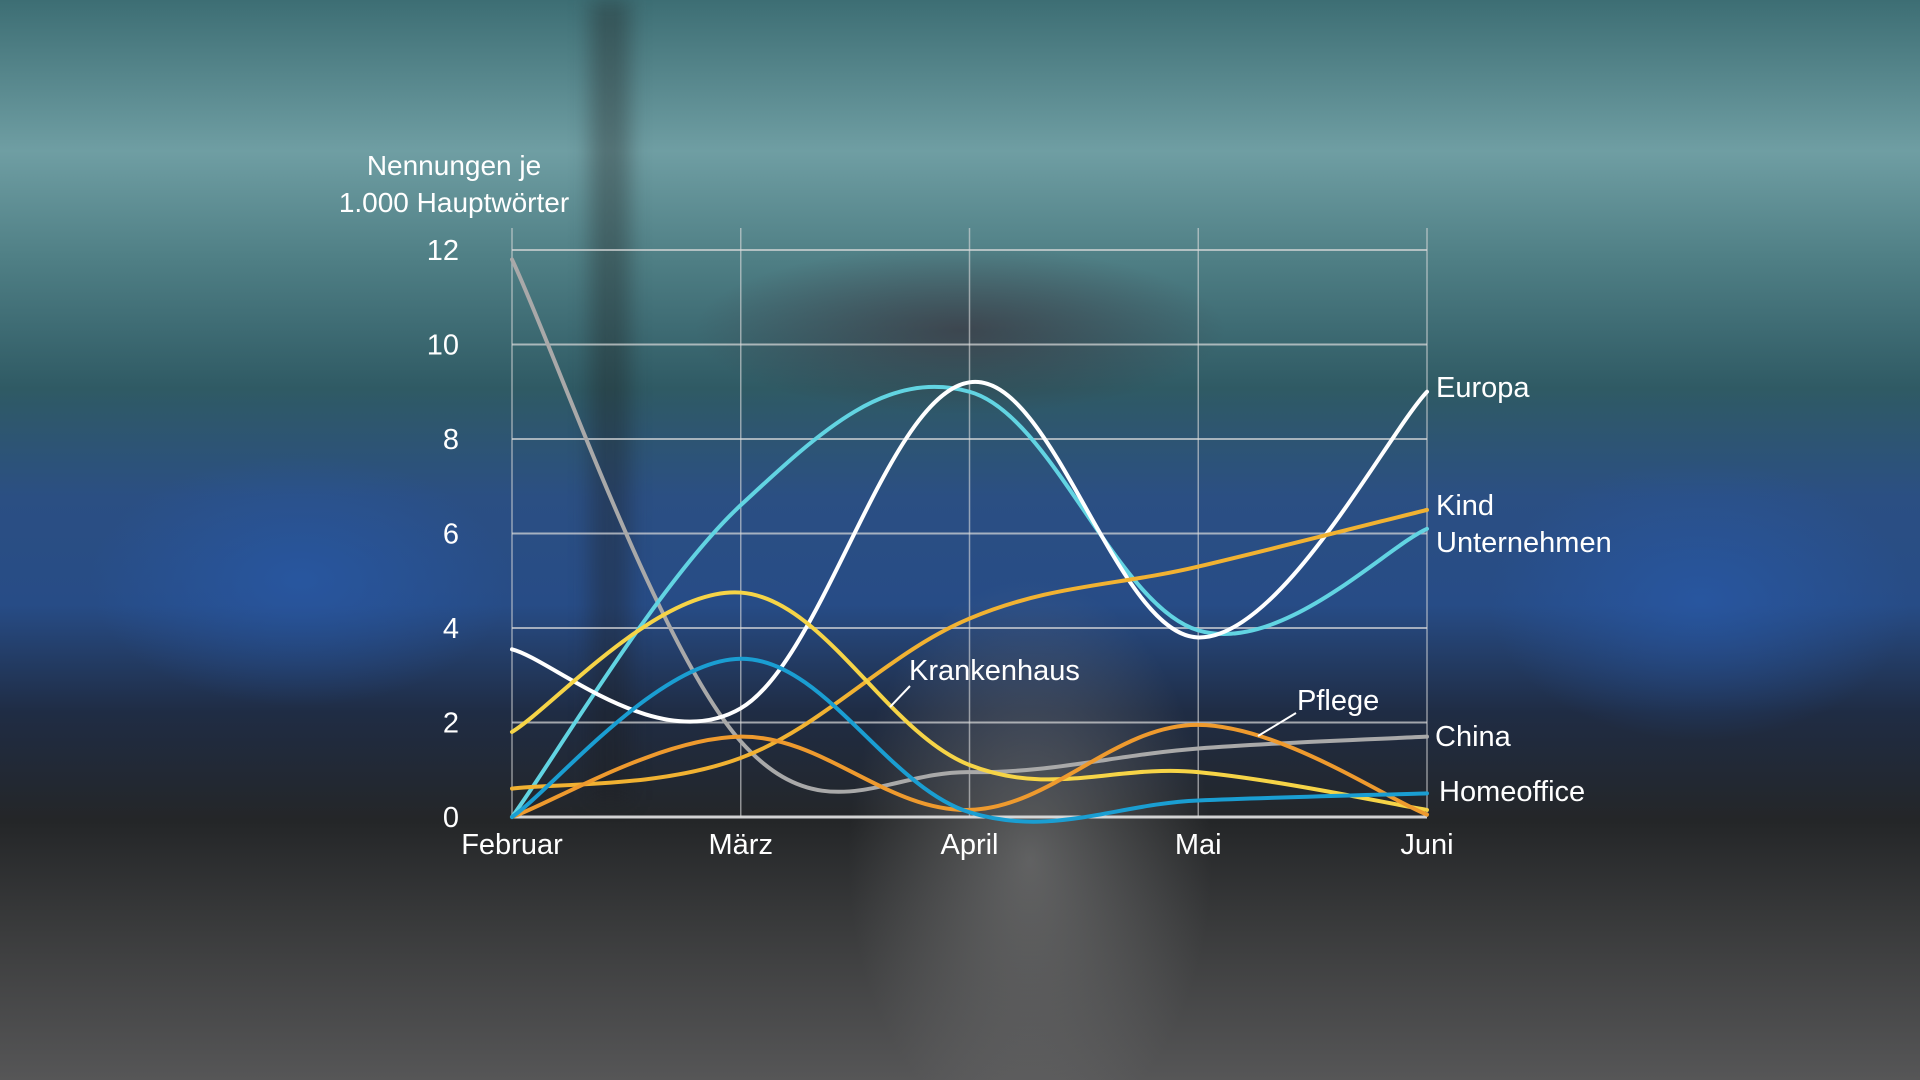  What do you see at coordinates (451, 440) in the screenshot?
I see `y-tick-label: 8` at bounding box center [451, 440].